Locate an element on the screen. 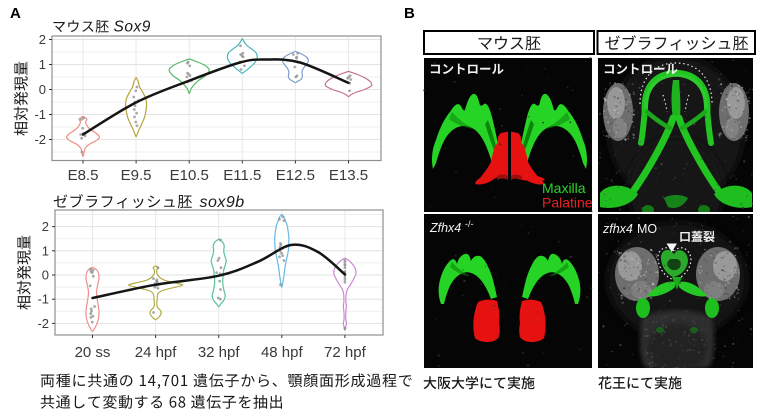 The height and width of the screenshot is (418, 768). svg-text: sox9b is located at coordinates (222, 202).